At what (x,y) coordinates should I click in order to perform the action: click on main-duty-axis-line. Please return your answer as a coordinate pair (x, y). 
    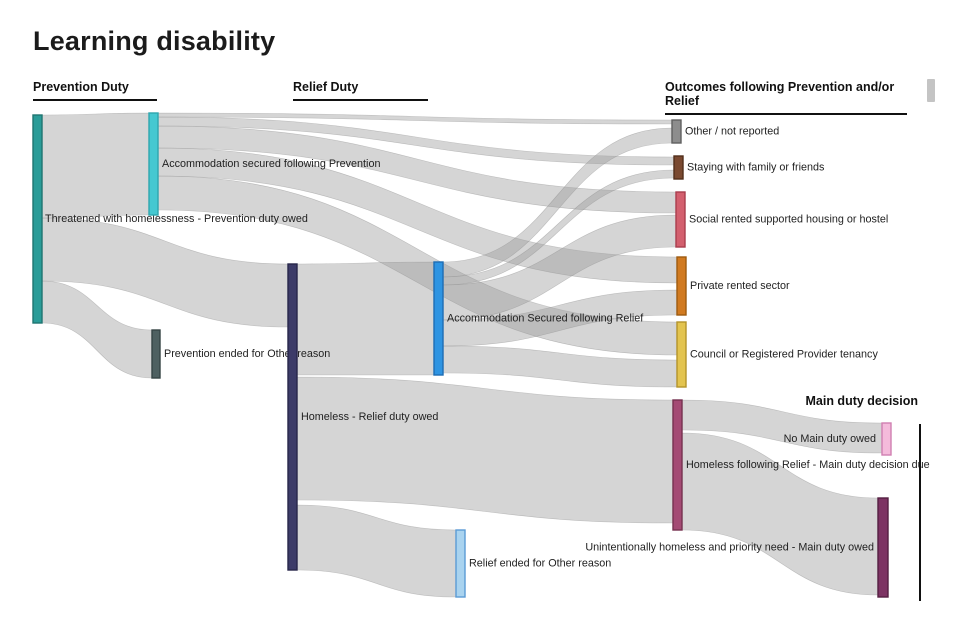
    Looking at the image, I should click on (920, 512).